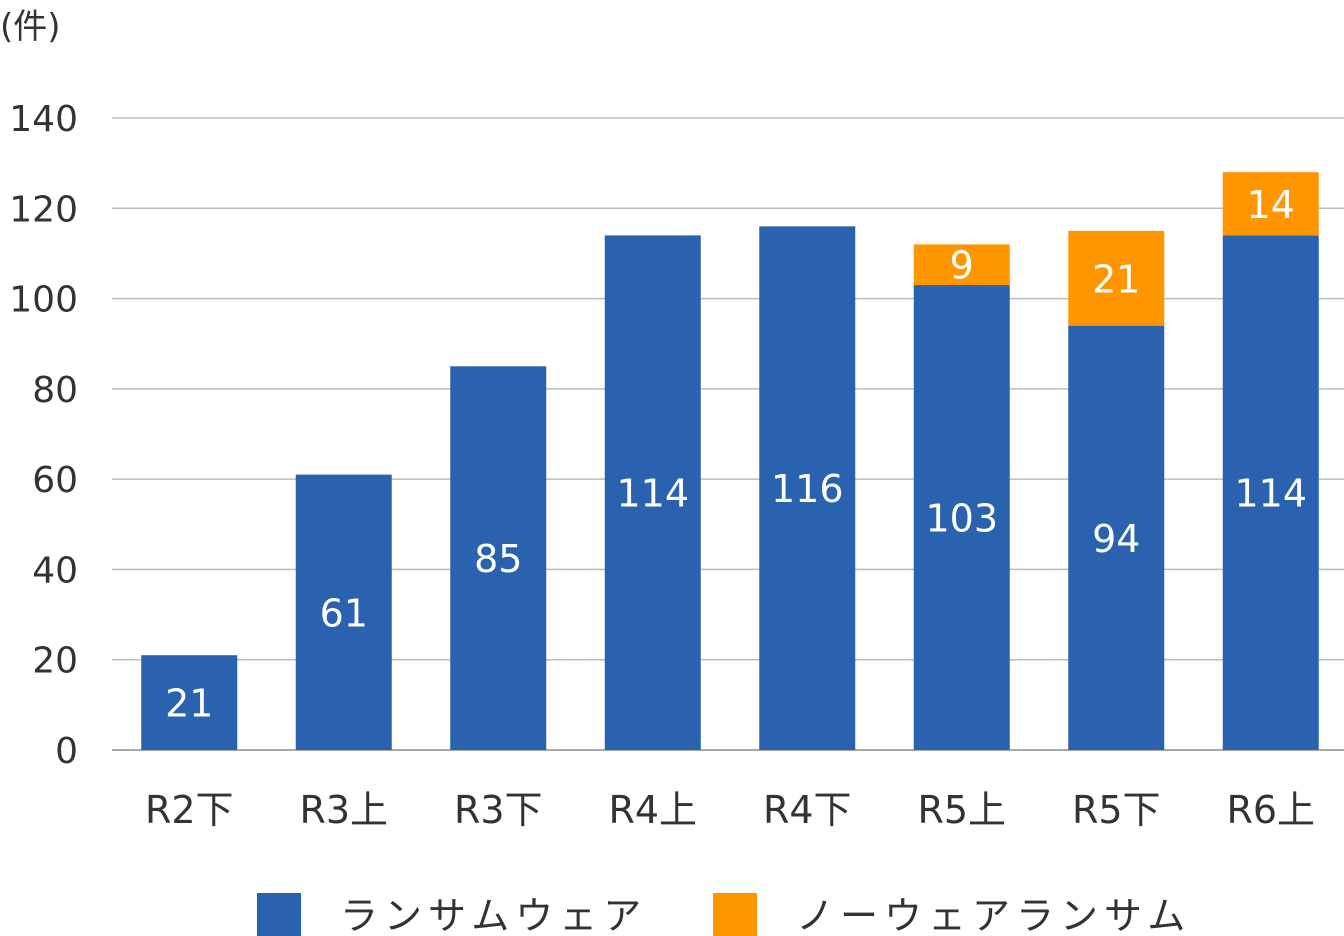 Image resolution: width=1344 pixels, height=936 pixels. I want to click on y-tick-label: 20, so click(55, 661).